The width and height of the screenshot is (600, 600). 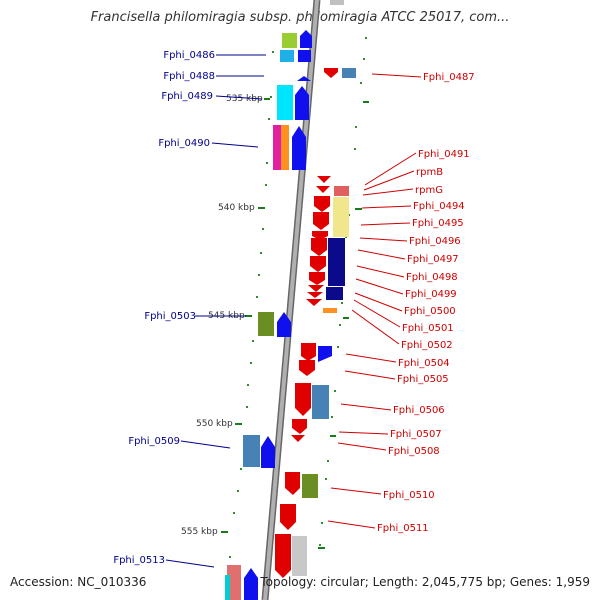 I want to click on gene-label-right: Fphi_0502, so click(x=427, y=345).